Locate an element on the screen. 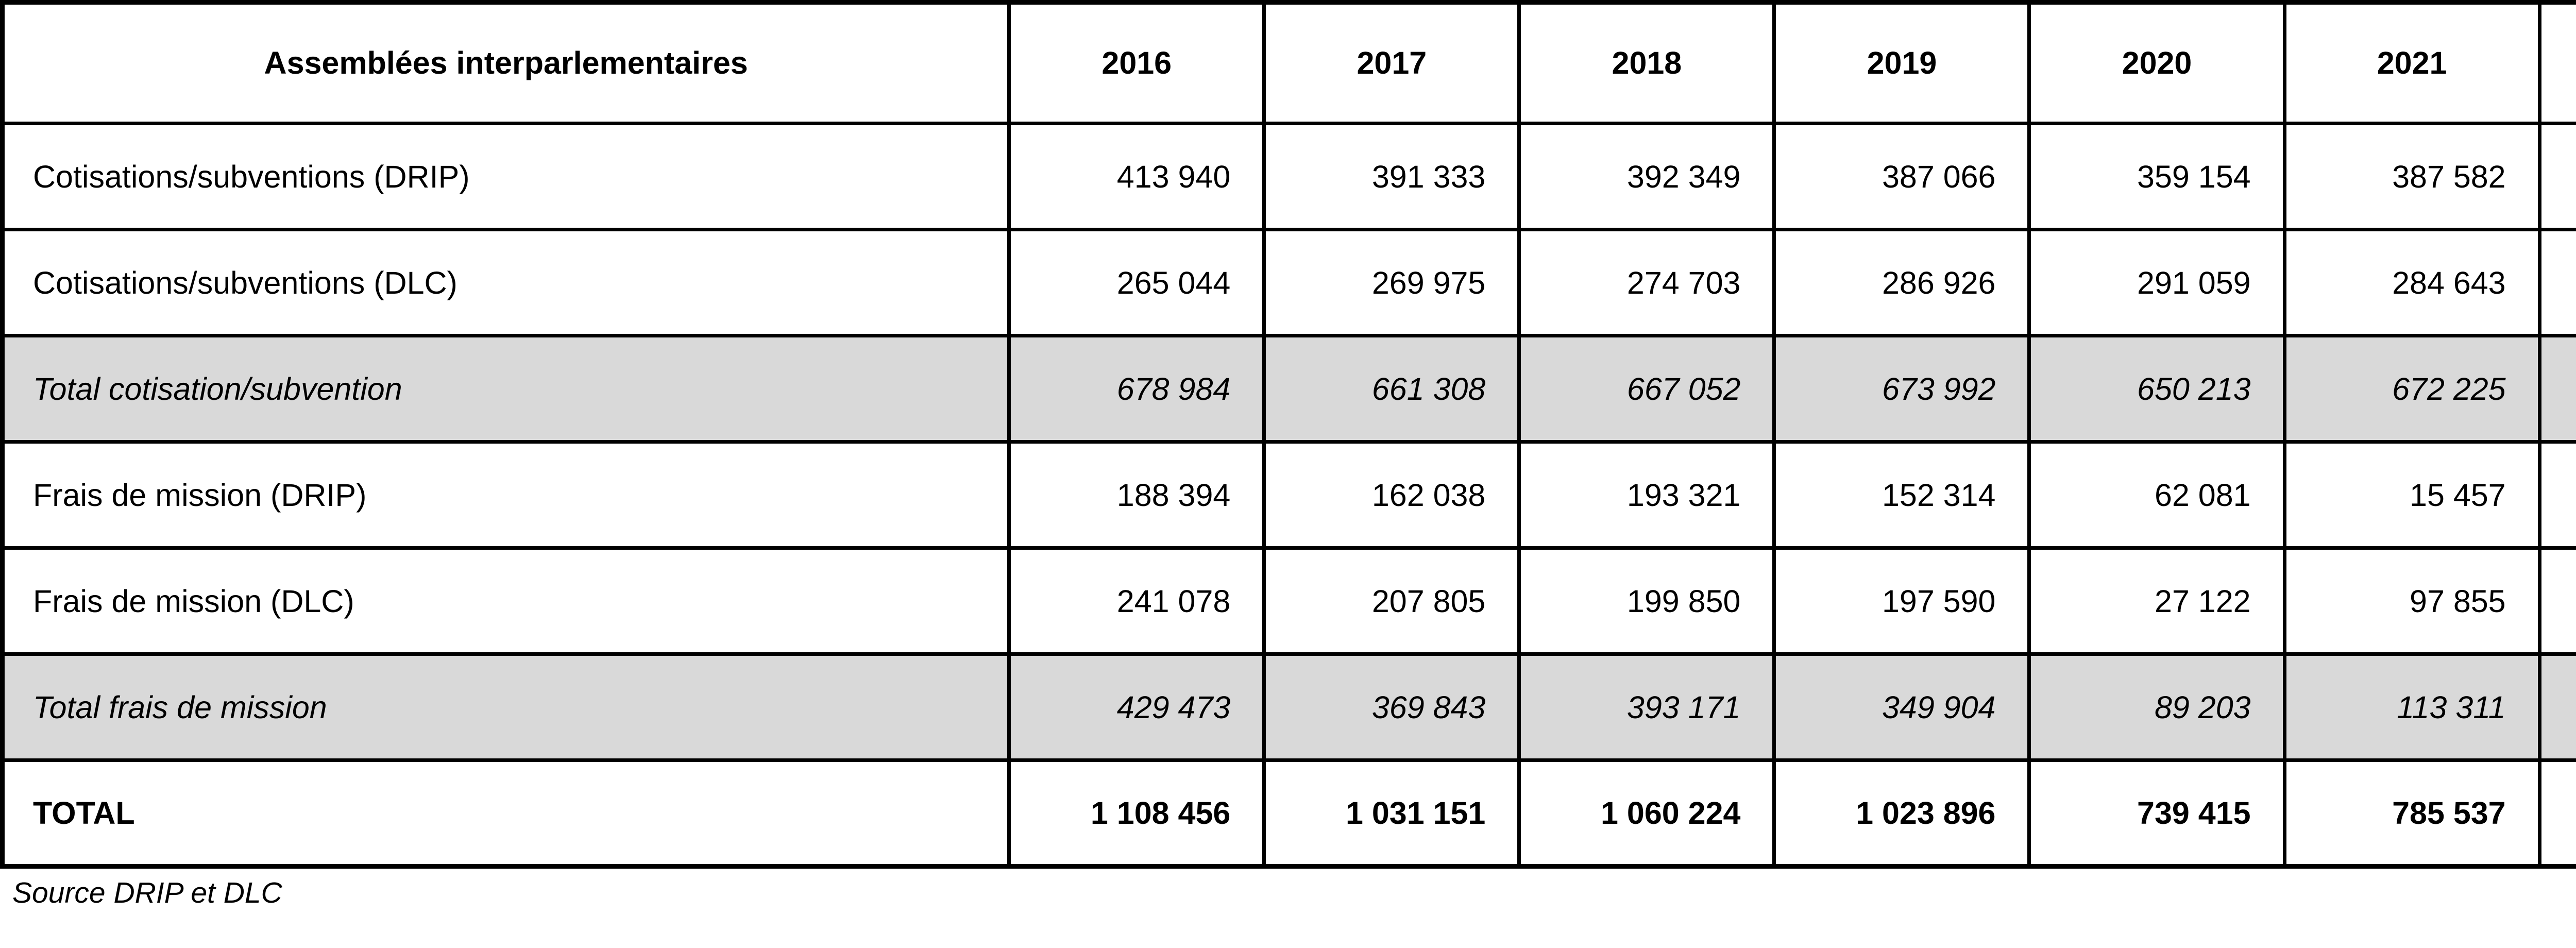 This screenshot has width=2576, height=948. value-cell: 117 507 is located at coordinates (2556, 495).